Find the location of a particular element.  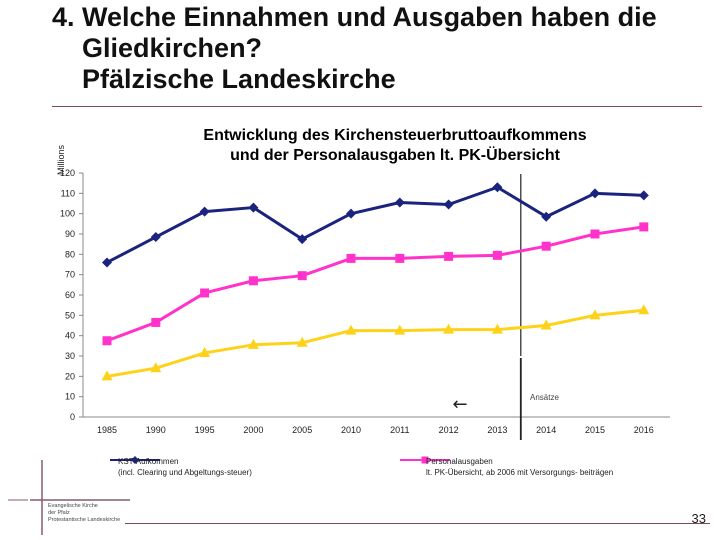

x-tick-label-1990: 1990 is located at coordinates (156, 430).